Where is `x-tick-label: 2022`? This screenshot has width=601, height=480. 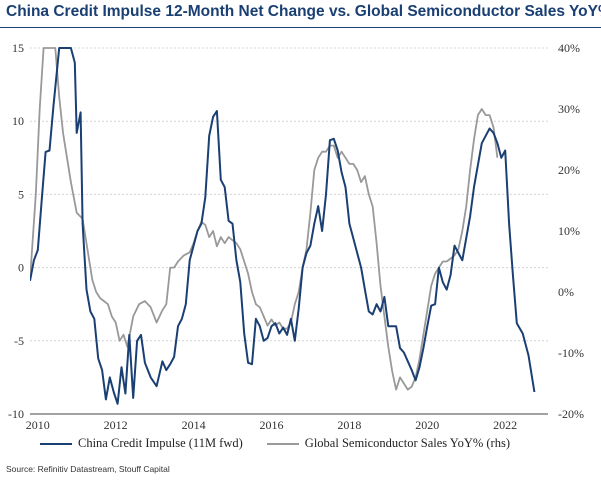
x-tick-label: 2022 is located at coordinates (505, 425).